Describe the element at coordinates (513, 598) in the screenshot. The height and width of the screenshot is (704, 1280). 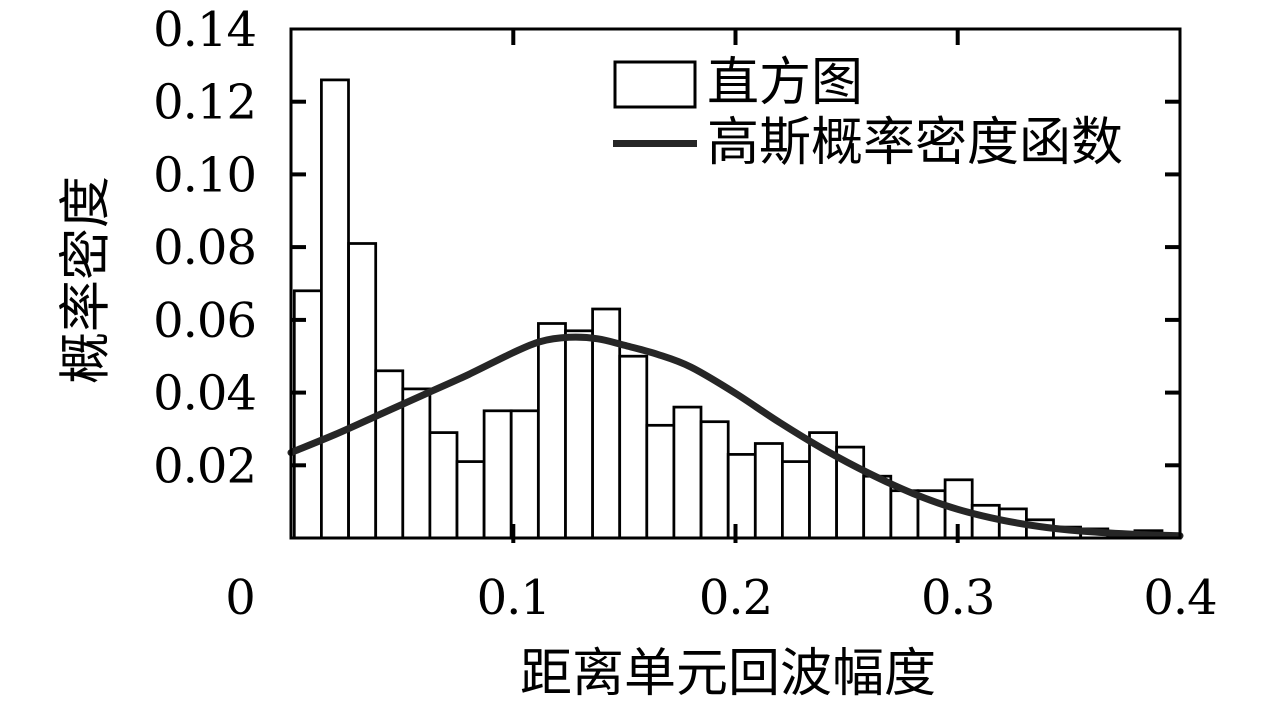
I see `x-tick-label: 0.1` at that location.